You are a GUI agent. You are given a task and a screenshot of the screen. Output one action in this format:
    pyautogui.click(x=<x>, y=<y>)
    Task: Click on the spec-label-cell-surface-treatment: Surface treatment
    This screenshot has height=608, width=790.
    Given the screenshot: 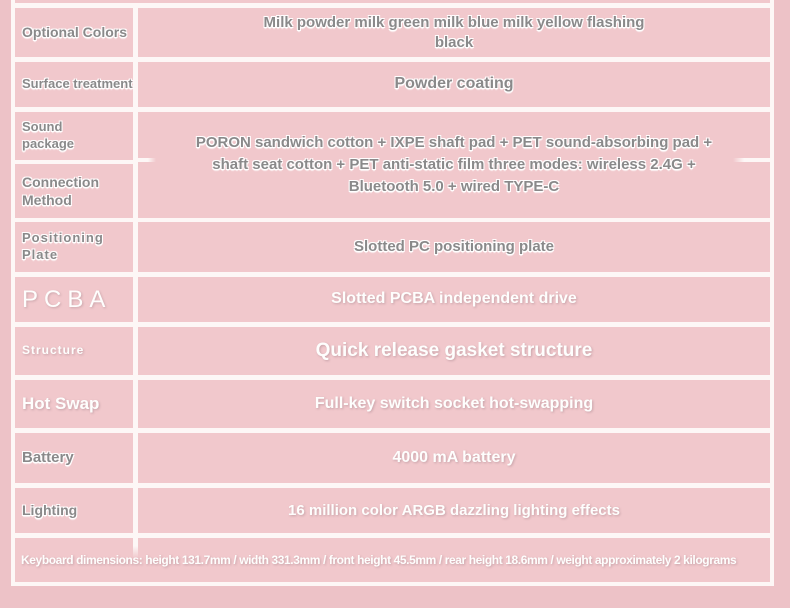 What is the action you would take?
    pyautogui.click(x=74, y=84)
    